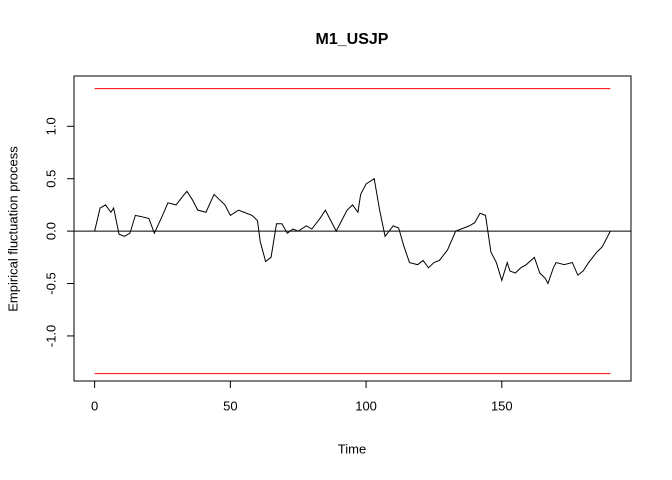  Describe the element at coordinates (50, 231) in the screenshot. I see `y-tick-label: 0.0` at that location.